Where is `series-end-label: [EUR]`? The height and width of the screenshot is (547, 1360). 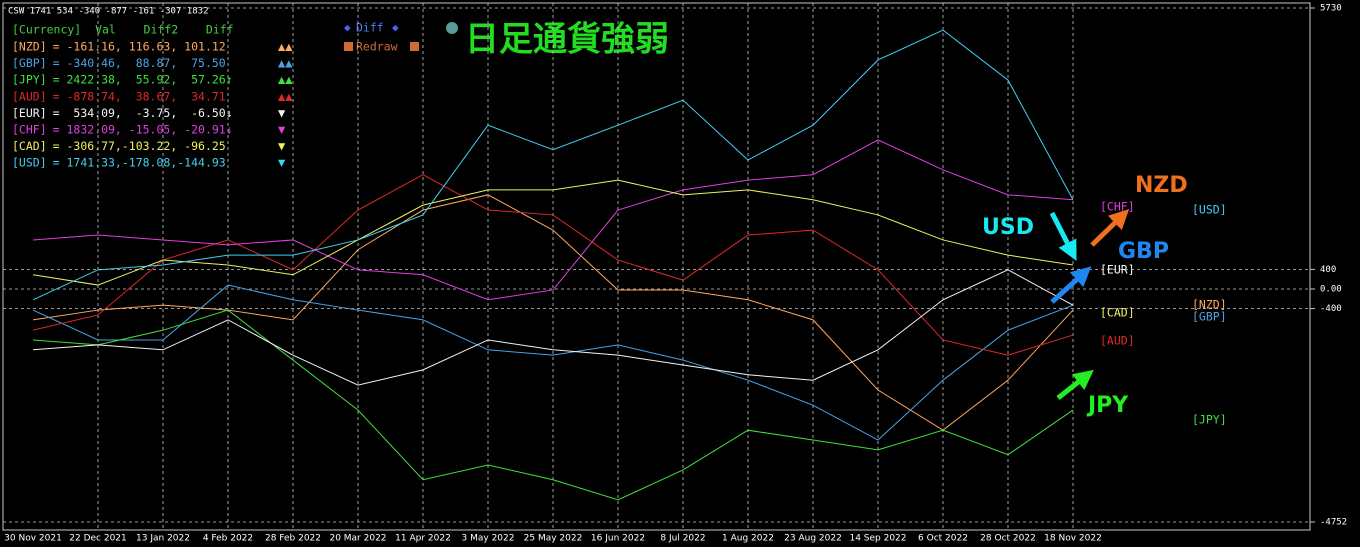 series-end-label: [EUR] is located at coordinates (1117, 270).